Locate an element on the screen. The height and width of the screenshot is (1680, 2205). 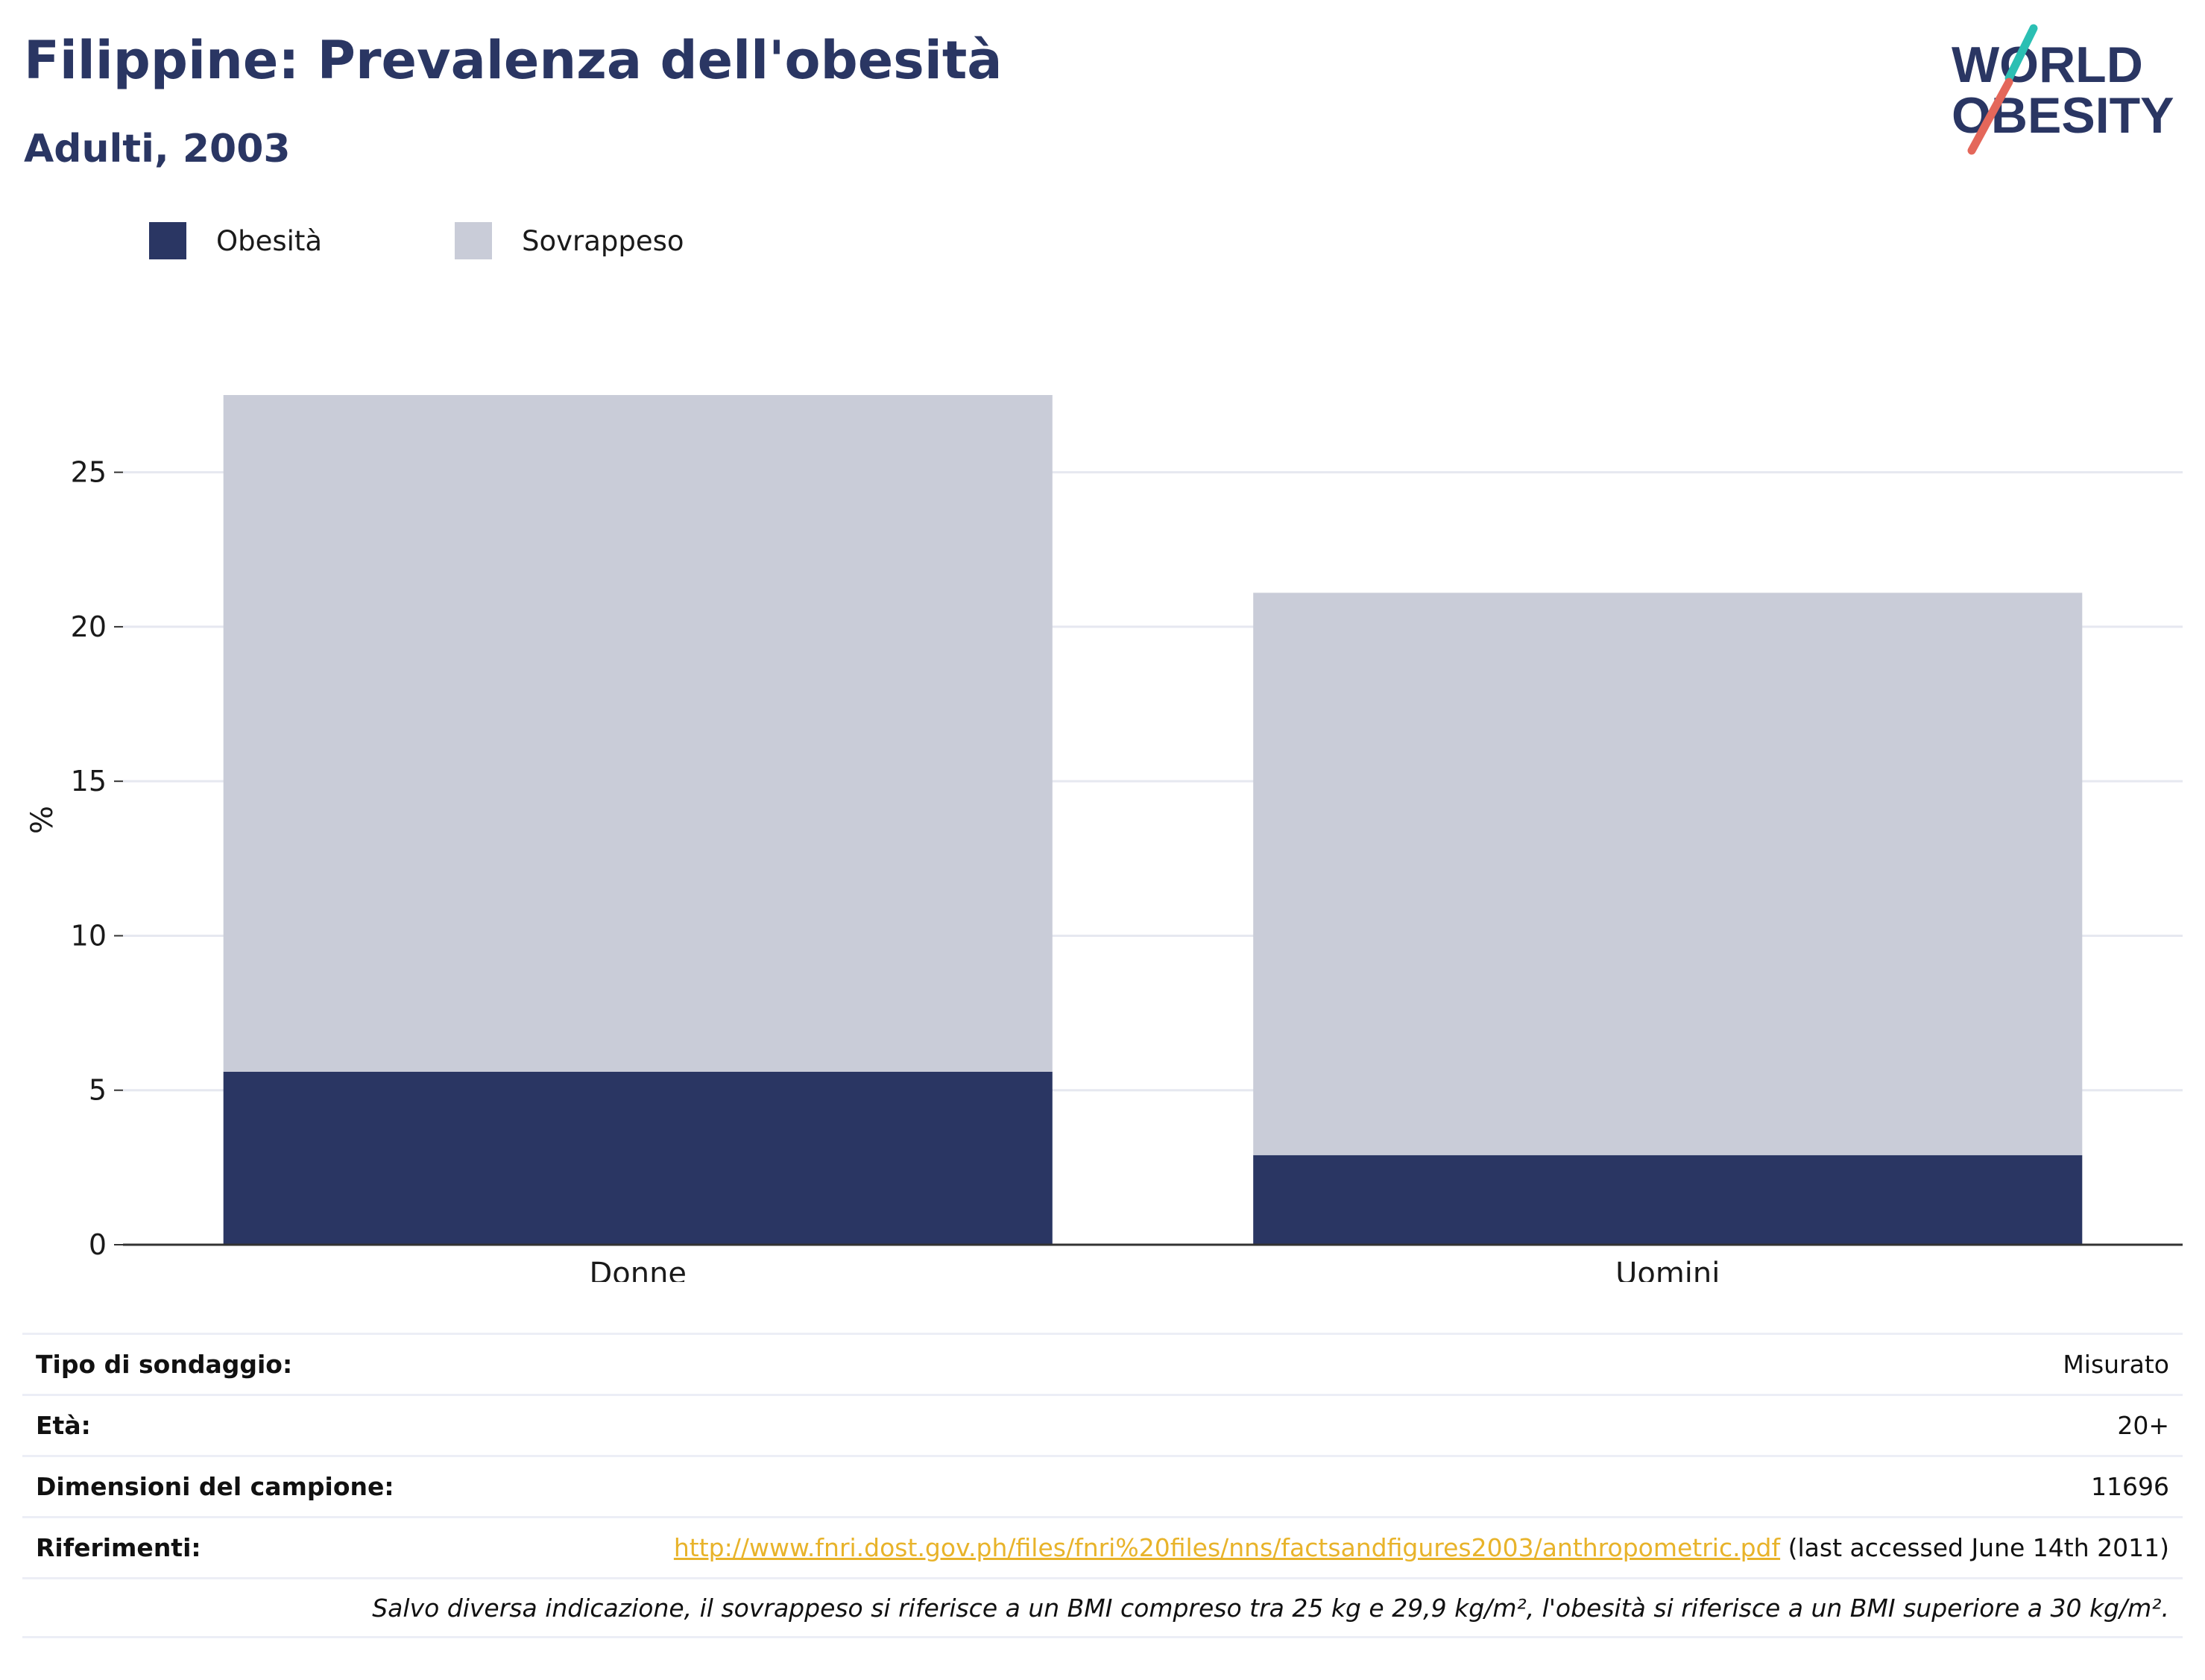
y-tick-label: 0 is located at coordinates (98, 1244).